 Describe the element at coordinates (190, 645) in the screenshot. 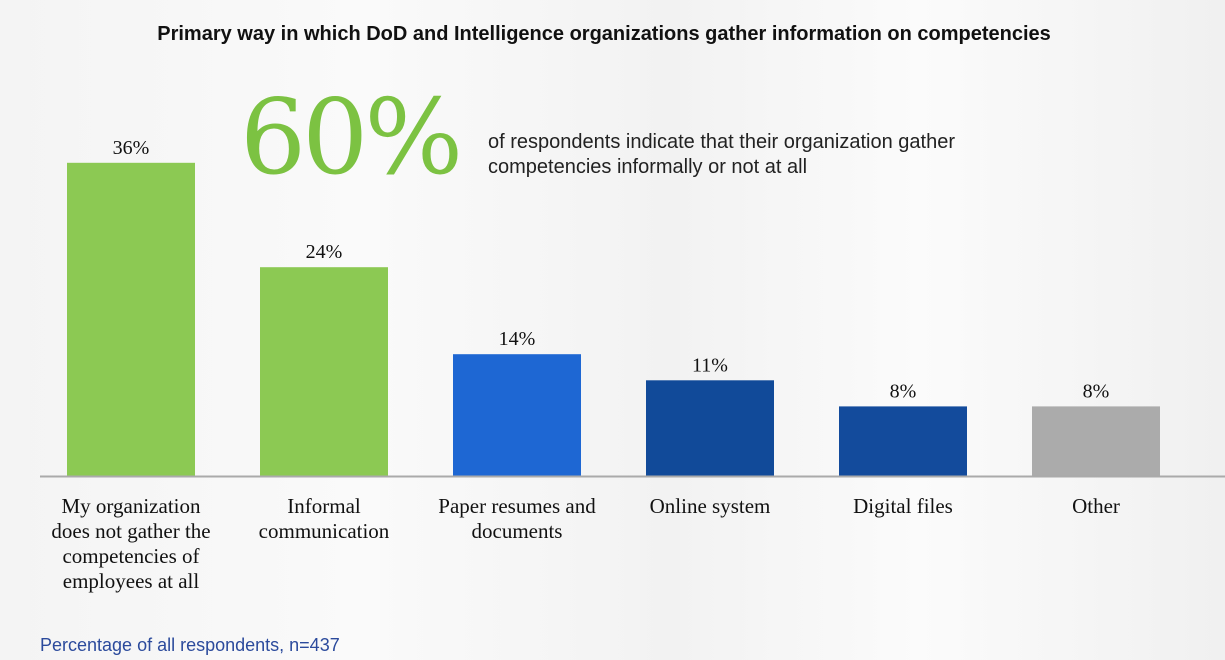

I see `footnote: Percentage of all respondents, n=437` at that location.